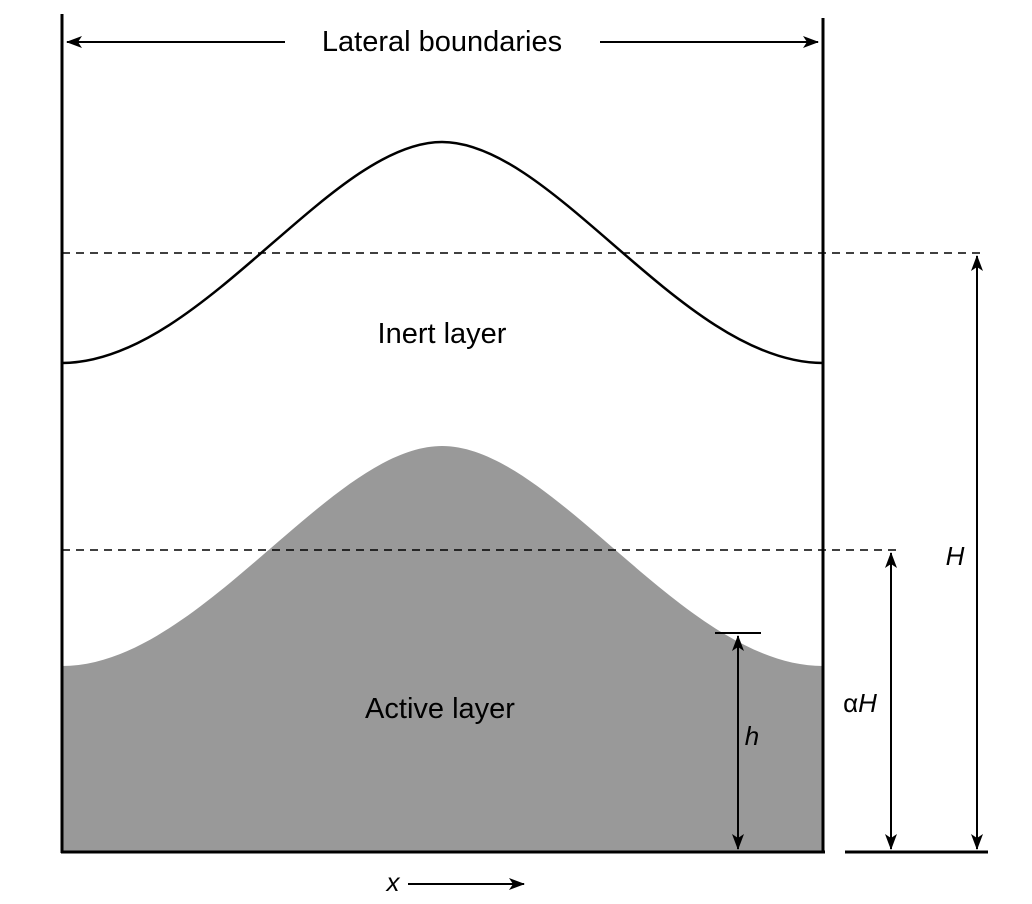 Image resolution: width=1032 pixels, height=904 pixels. I want to click on H-label: H, so click(955, 556).